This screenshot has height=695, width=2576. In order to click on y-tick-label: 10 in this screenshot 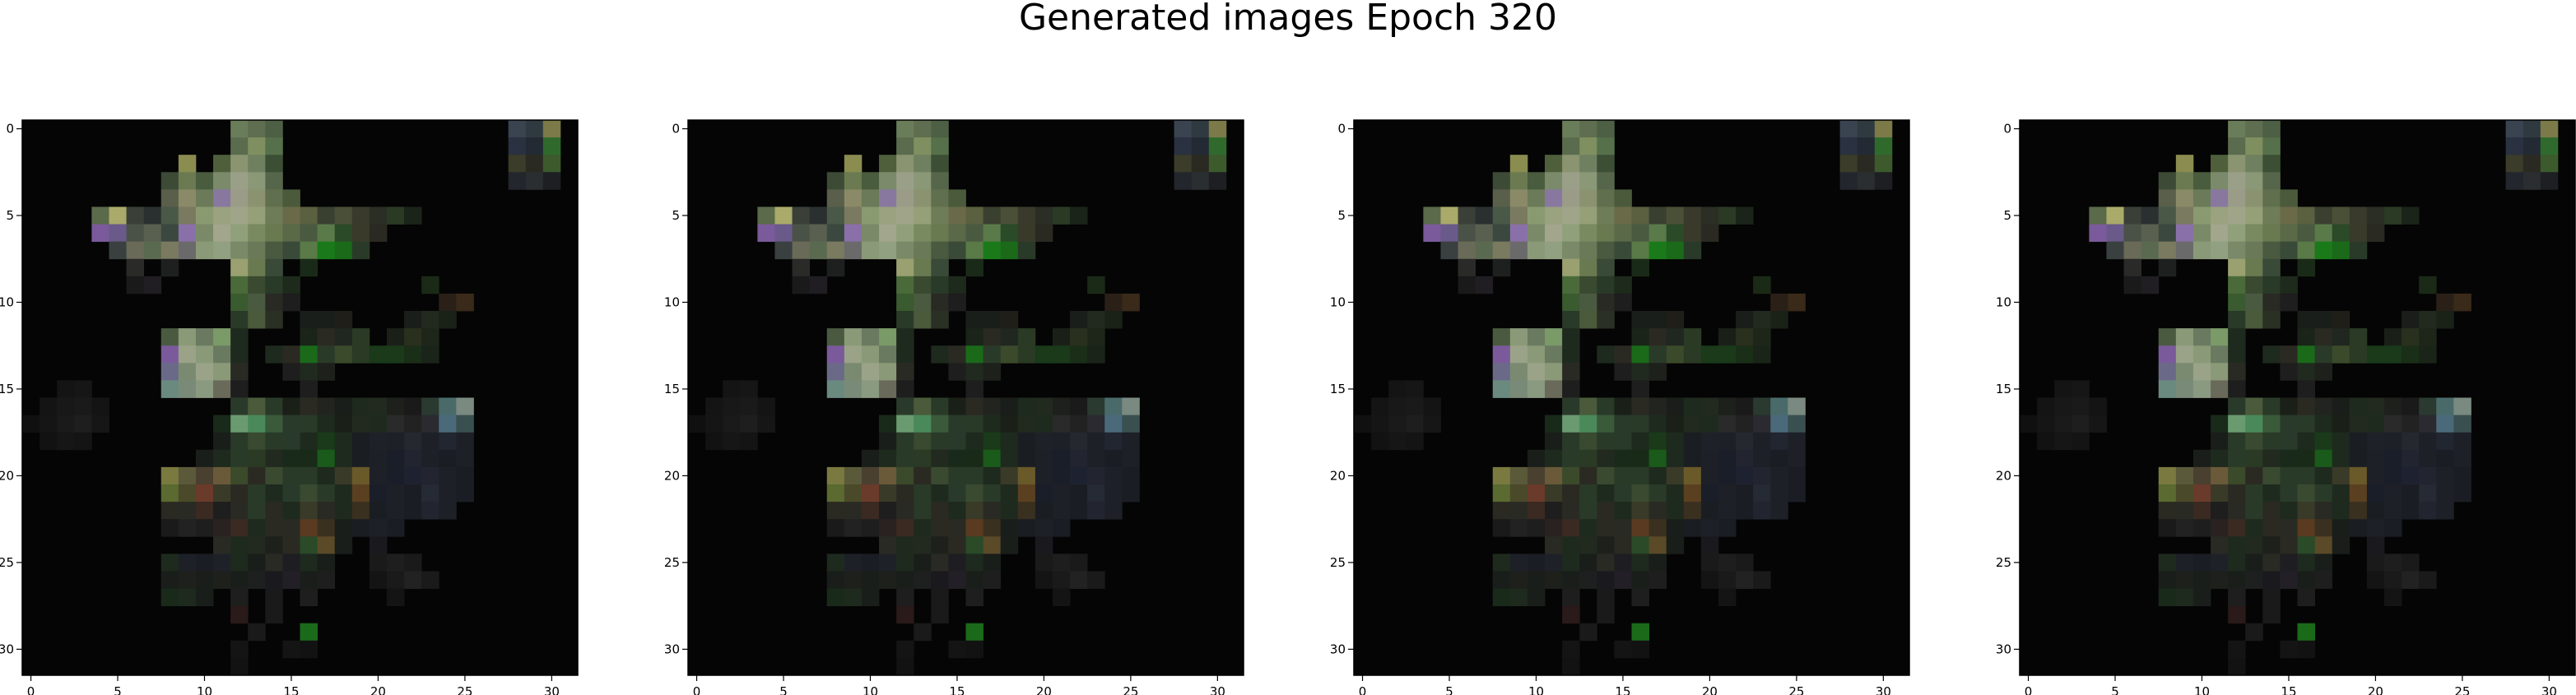, I will do `click(7, 301)`.